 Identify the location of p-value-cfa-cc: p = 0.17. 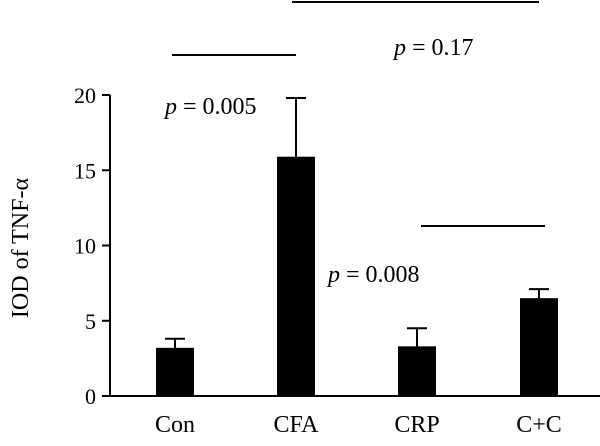
(433, 48).